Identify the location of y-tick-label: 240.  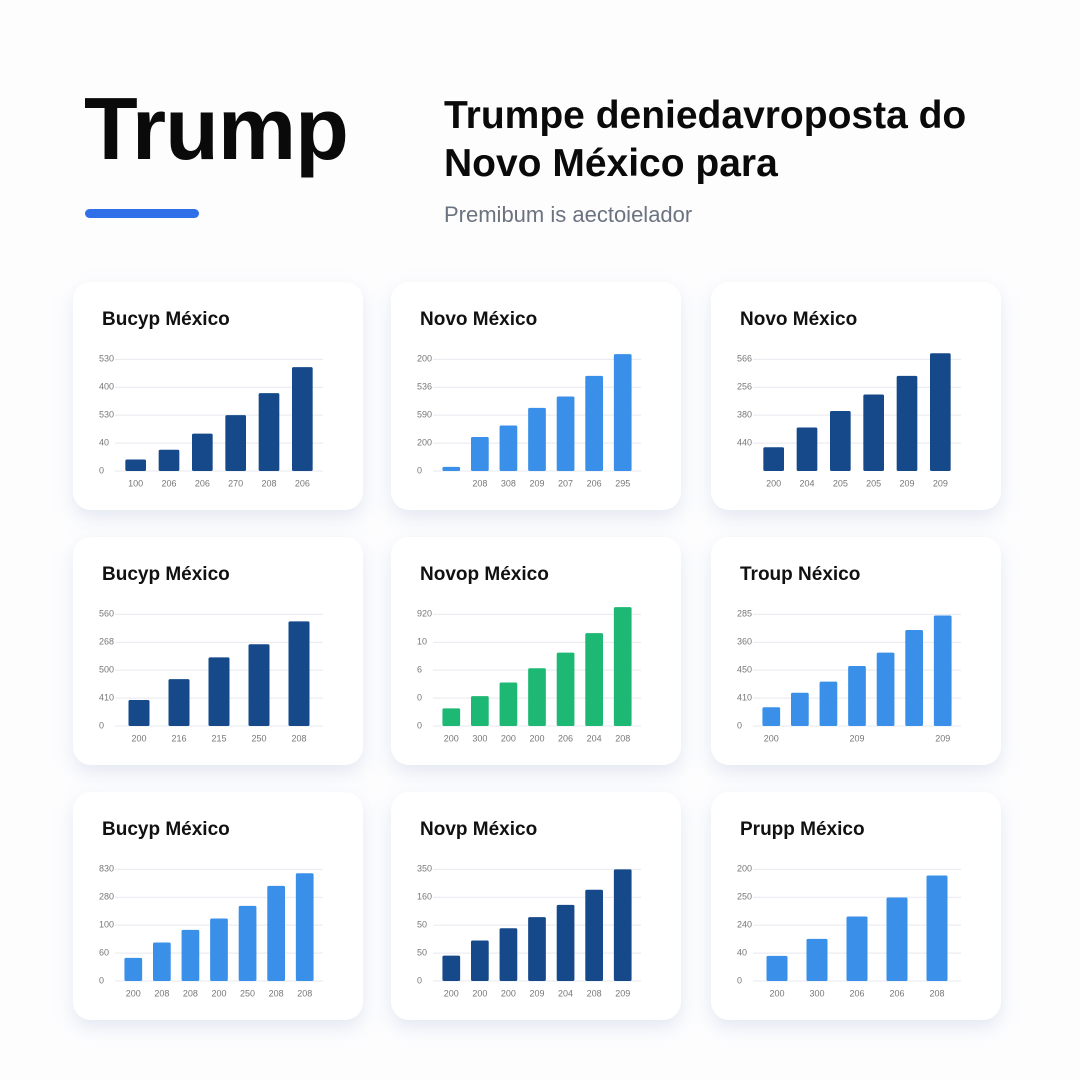
(744, 925).